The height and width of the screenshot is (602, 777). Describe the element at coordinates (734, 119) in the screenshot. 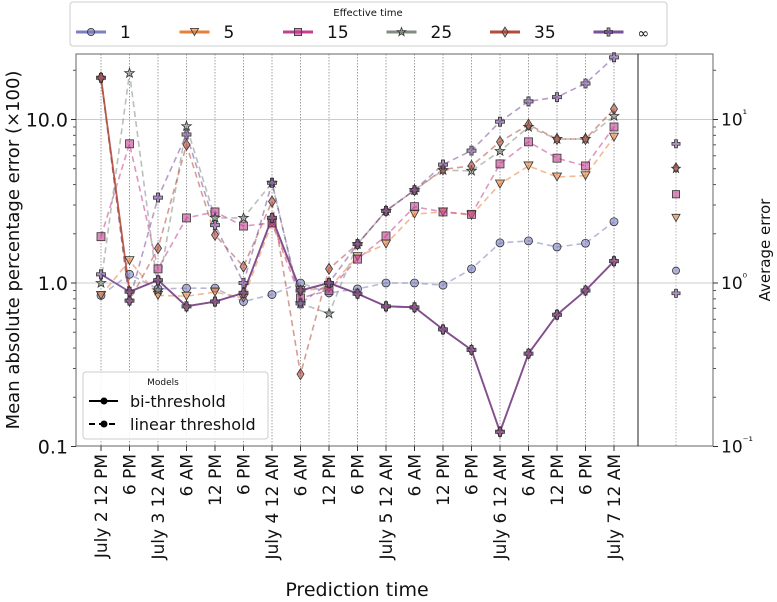

I see `y2-tick-label: 10¹` at that location.